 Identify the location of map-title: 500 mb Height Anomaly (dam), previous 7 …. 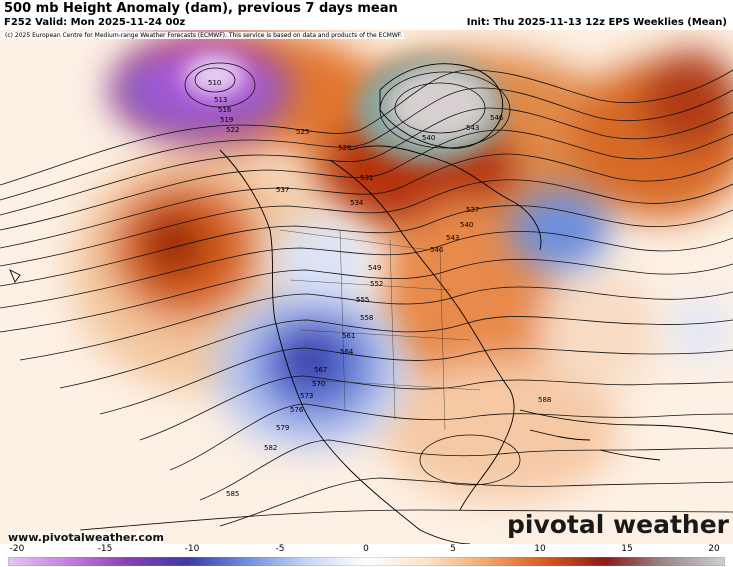
(201, 8).